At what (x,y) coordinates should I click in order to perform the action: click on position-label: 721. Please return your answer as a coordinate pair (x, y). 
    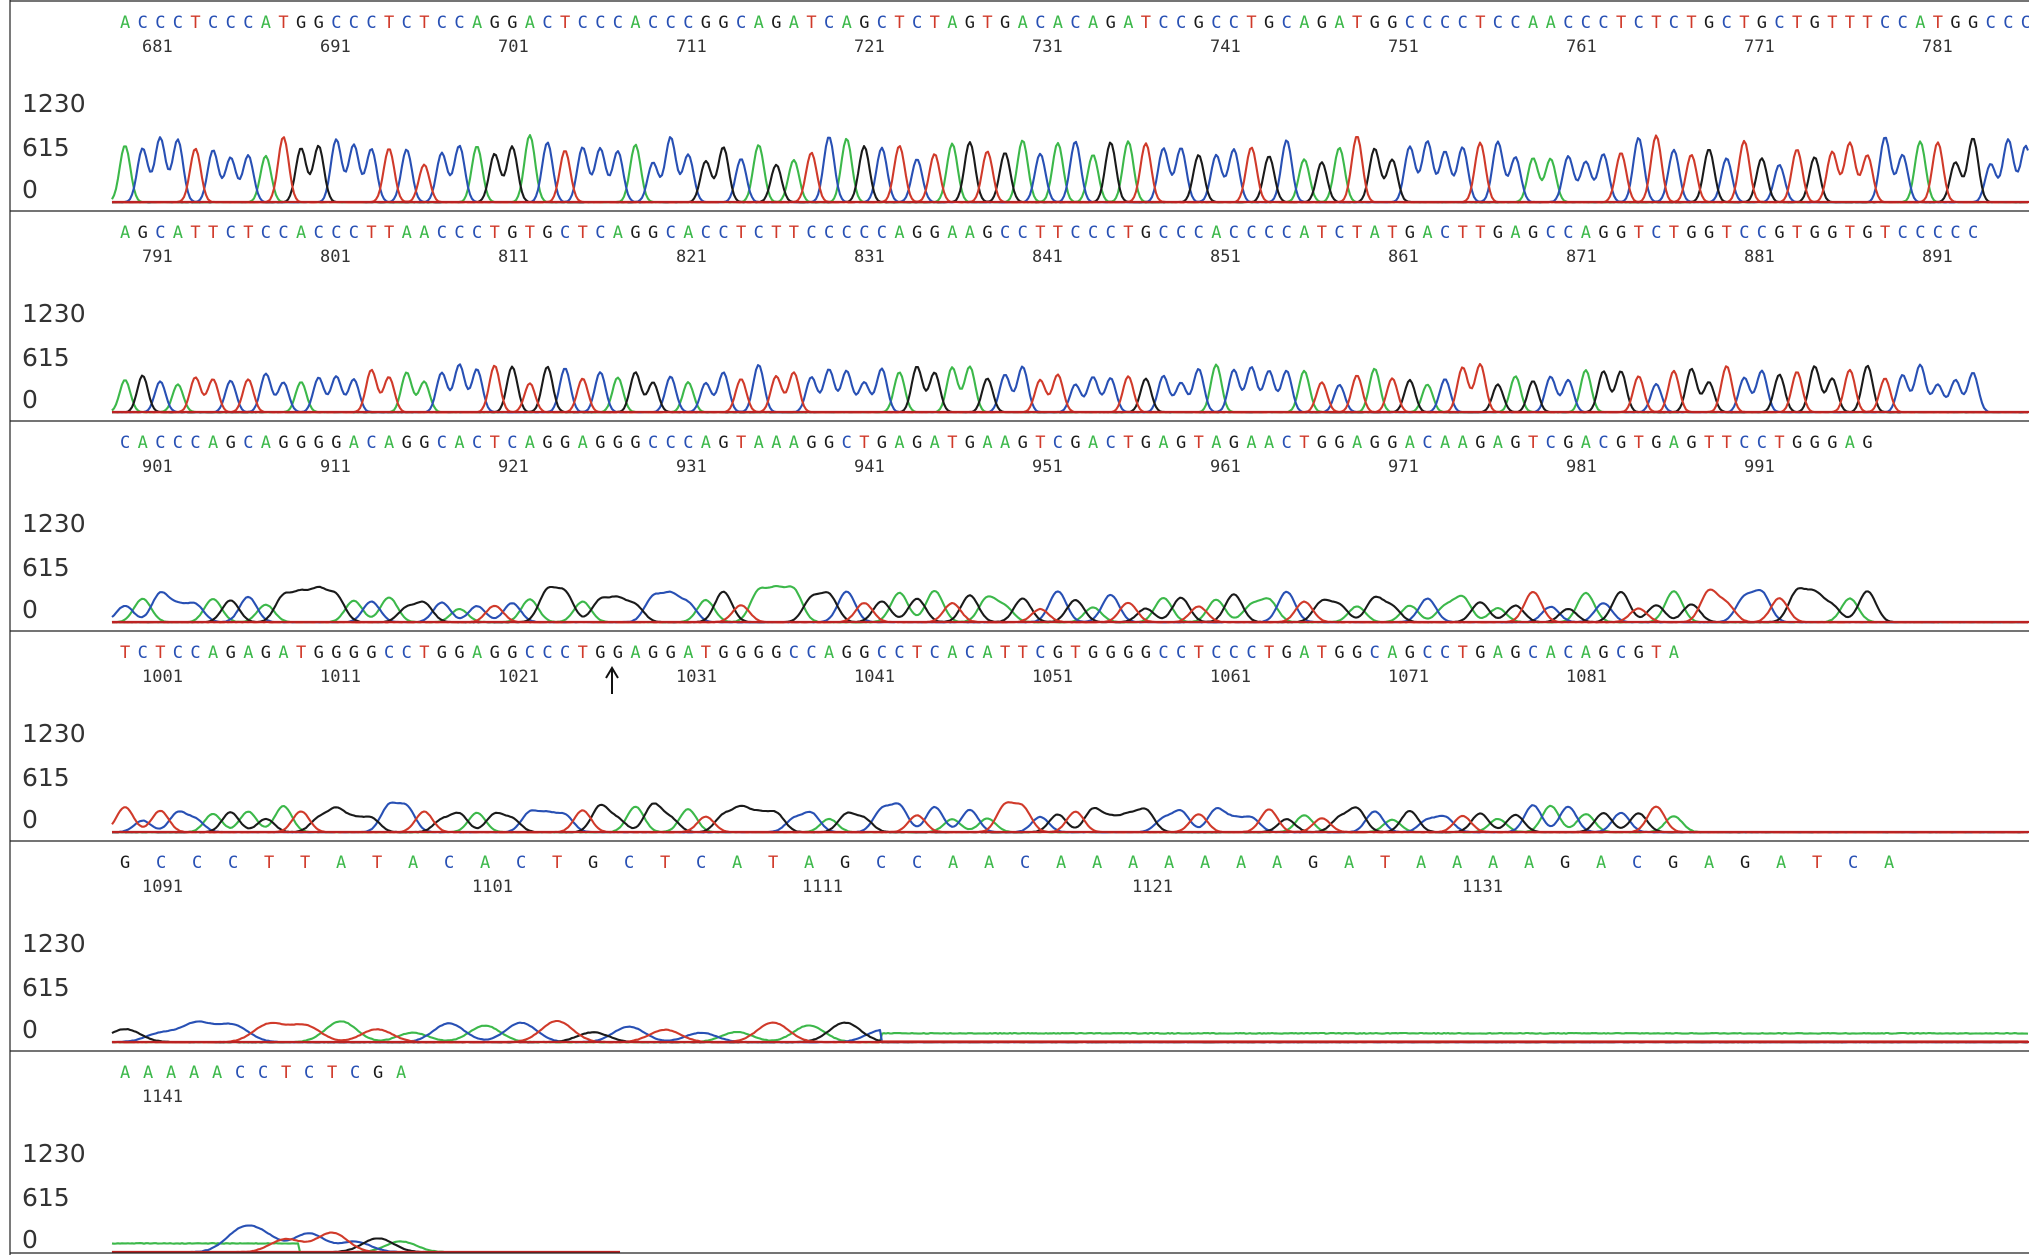
    Looking at the image, I should click on (869, 47).